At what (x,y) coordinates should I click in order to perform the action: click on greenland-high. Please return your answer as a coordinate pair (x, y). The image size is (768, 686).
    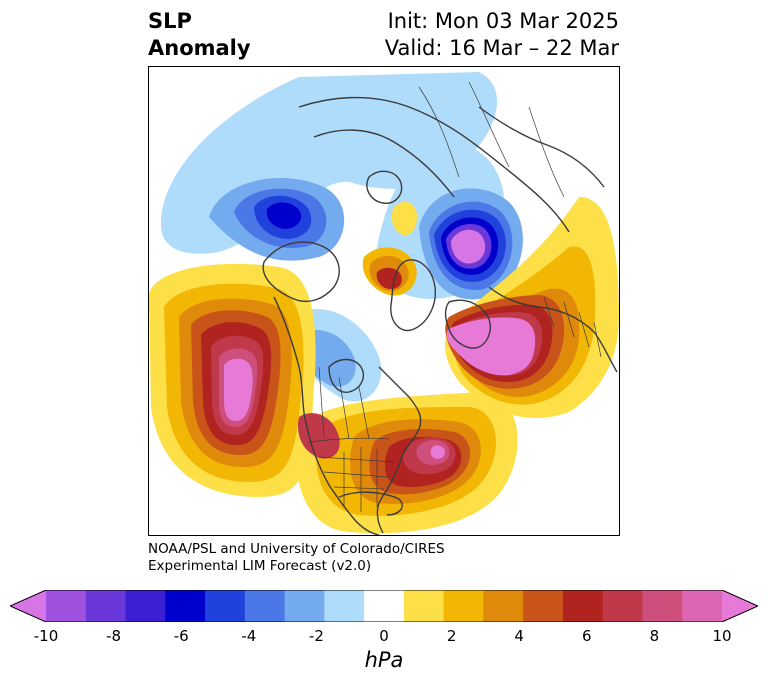
    Looking at the image, I should click on (404, 218).